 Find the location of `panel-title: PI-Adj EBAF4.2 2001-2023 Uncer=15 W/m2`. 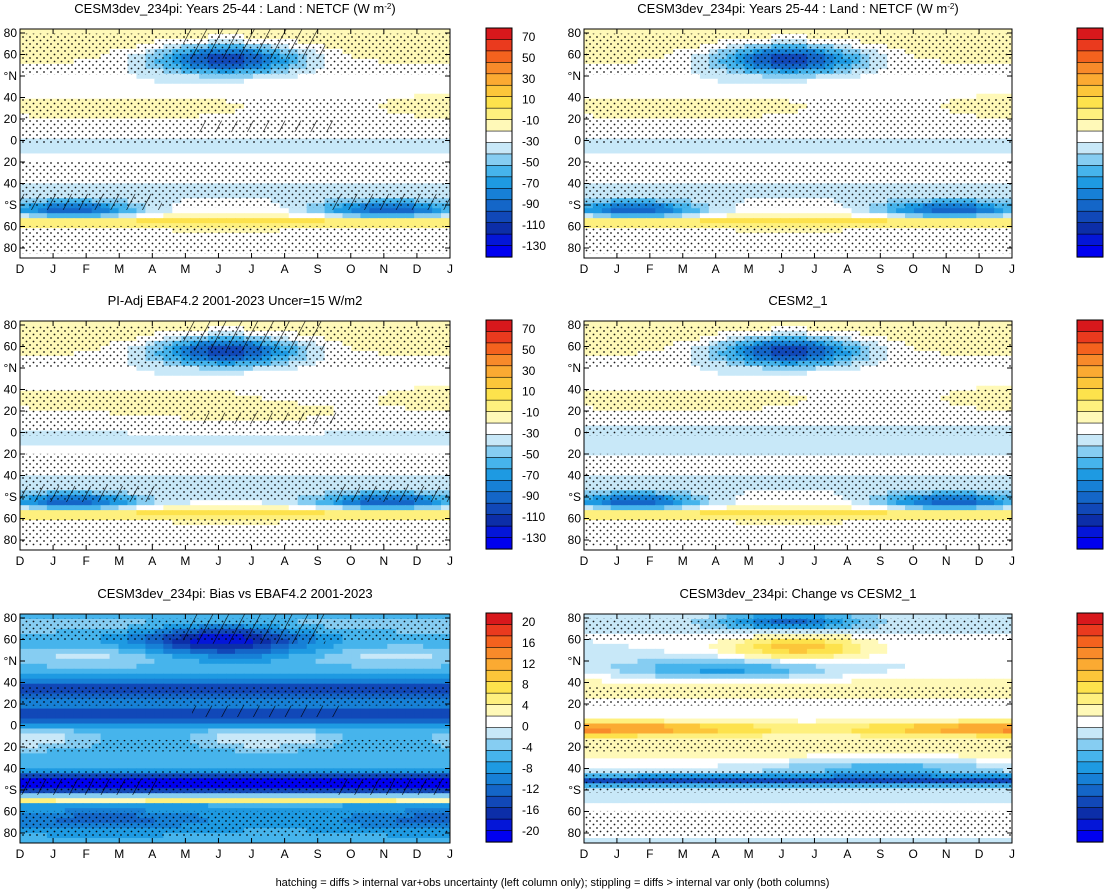

panel-title: PI-Adj EBAF4.2 2001-2023 Uncer=15 W/m2 is located at coordinates (235, 300).